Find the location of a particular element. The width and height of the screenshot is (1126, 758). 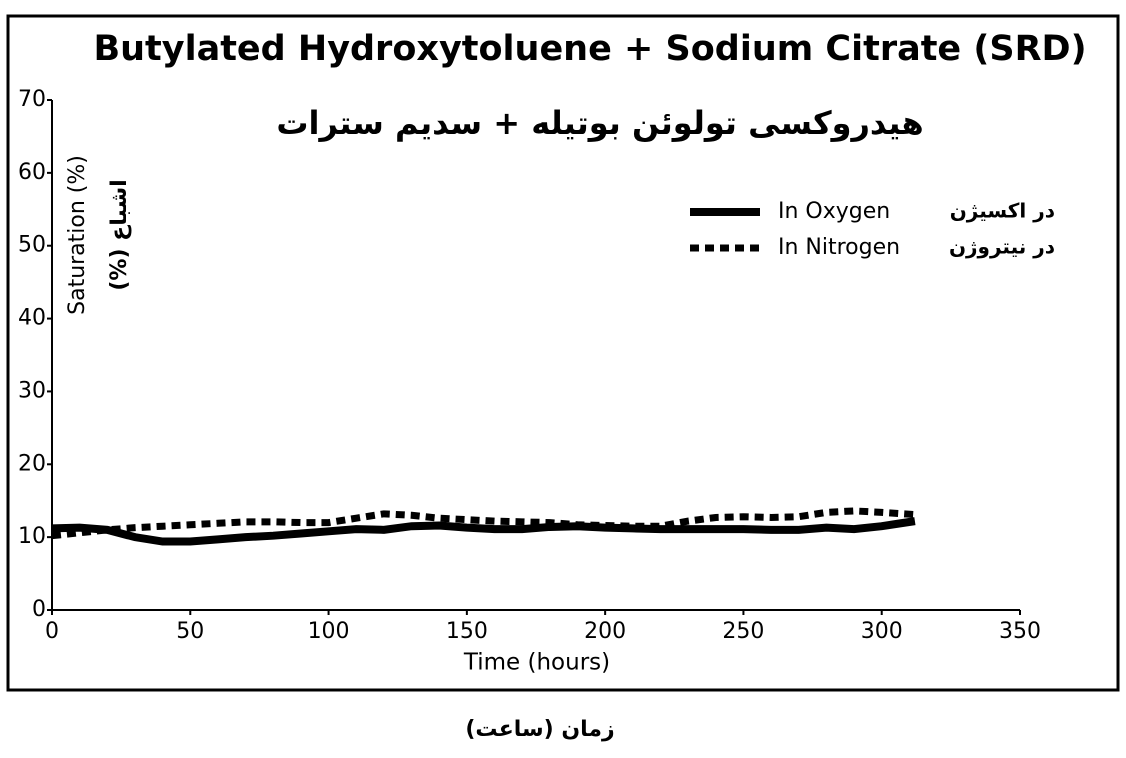

y-axis-label-fa: اشباع (%) is located at coordinates (119, 234).